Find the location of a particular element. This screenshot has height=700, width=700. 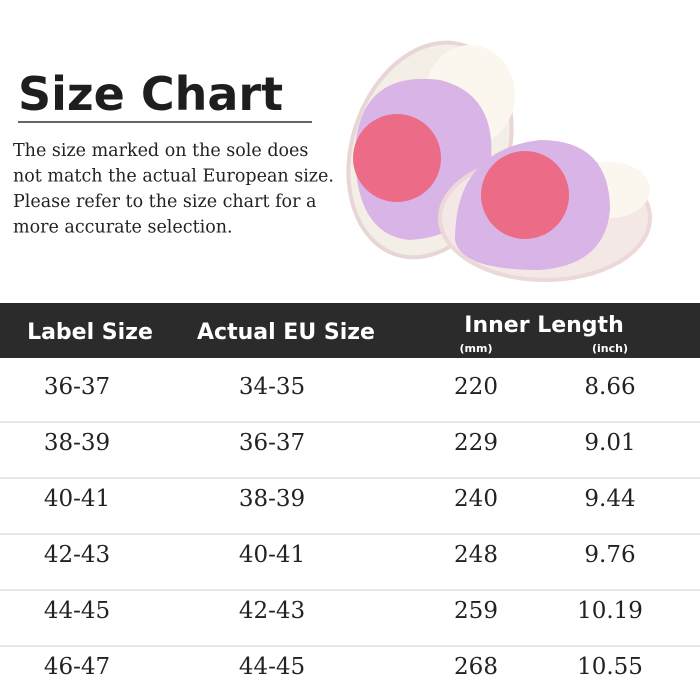

column-header: Inner Length is located at coordinates (543, 325).